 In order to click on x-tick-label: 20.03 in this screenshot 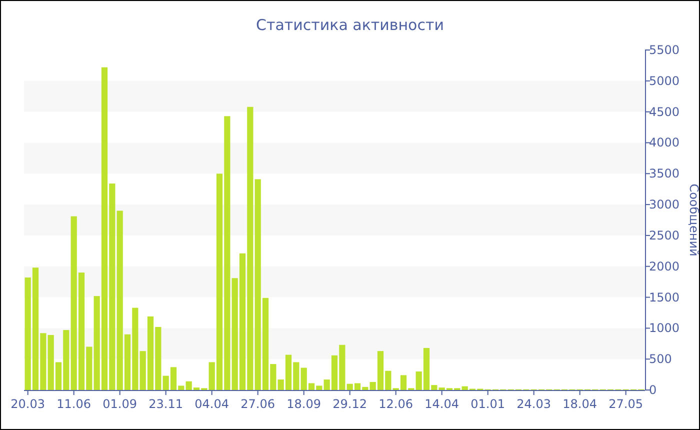, I will do `click(28, 404)`.